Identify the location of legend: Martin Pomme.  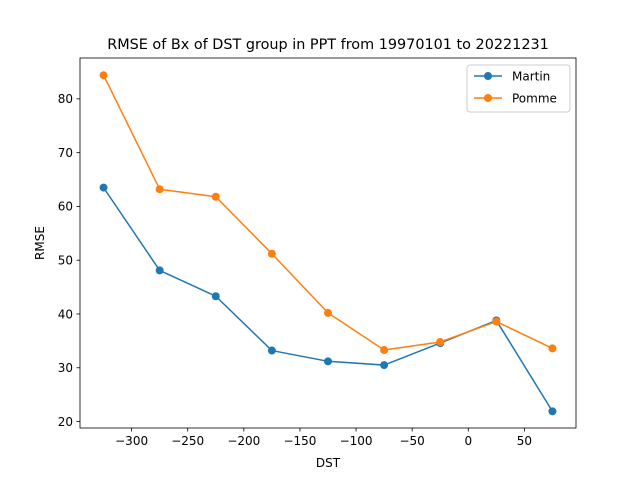
(518, 88).